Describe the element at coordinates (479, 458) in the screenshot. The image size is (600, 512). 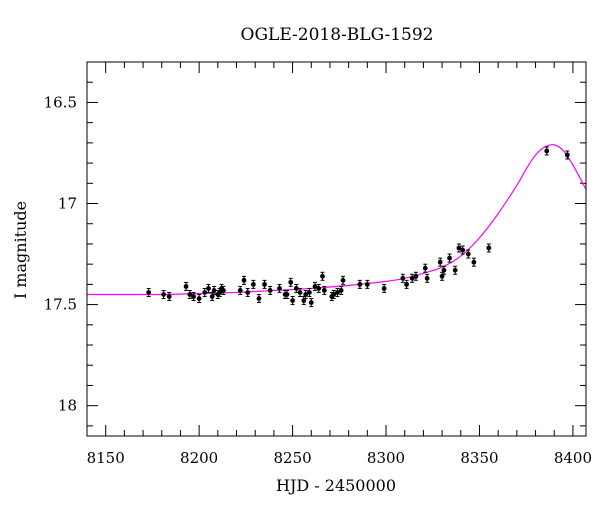
I see `x-tick-label: 8350` at that location.